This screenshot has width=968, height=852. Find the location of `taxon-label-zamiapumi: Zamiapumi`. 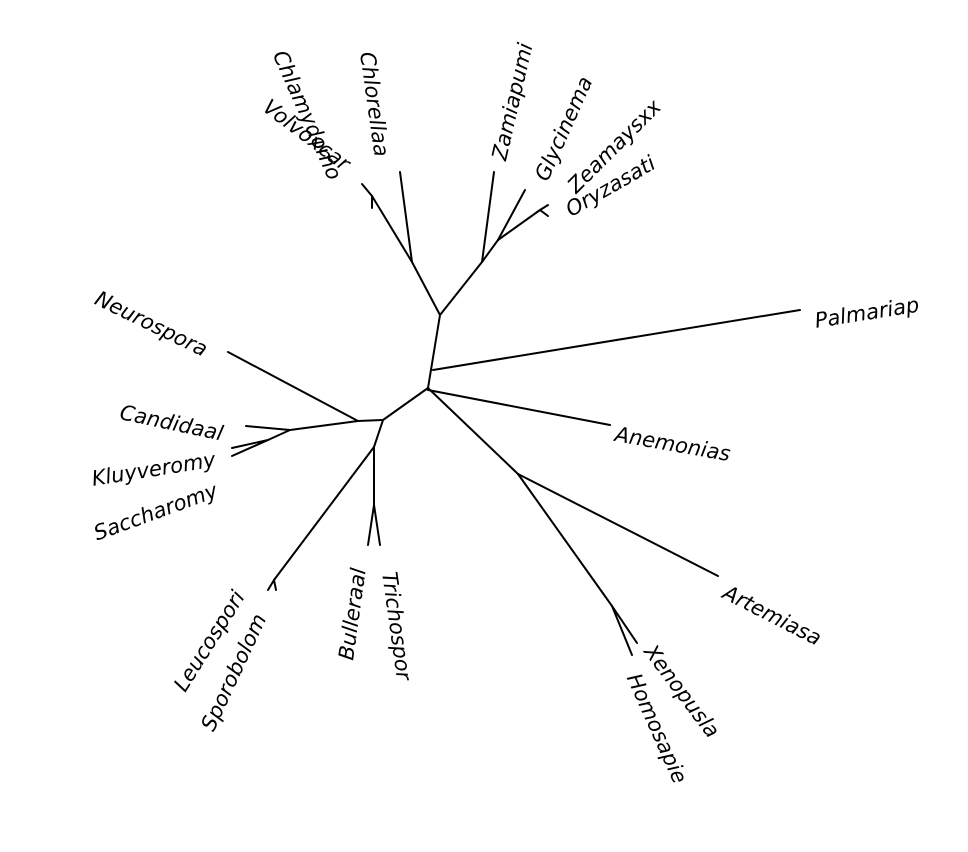

taxon-label-zamiapumi: Zamiapumi is located at coordinates (512, 102).